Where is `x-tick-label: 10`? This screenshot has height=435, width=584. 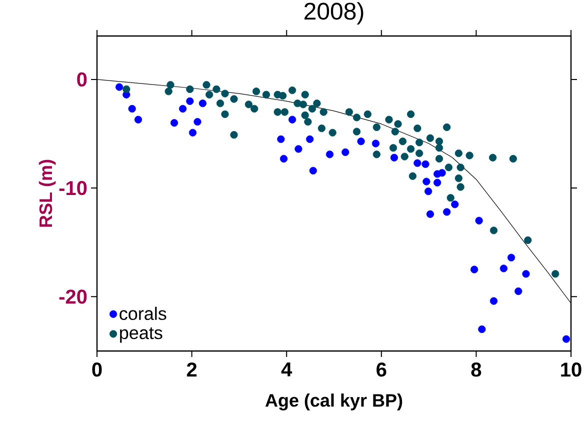
x-tick-label: 10 is located at coordinates (571, 369).